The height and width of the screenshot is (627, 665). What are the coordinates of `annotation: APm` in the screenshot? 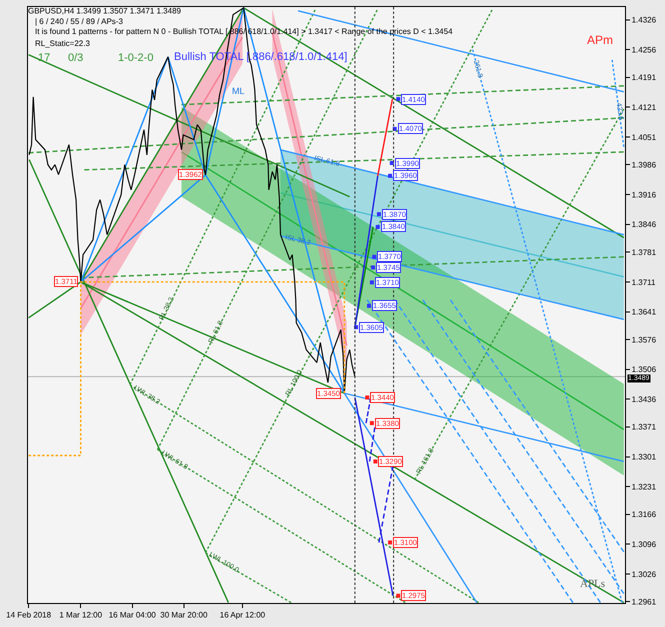 It's located at (600, 40).